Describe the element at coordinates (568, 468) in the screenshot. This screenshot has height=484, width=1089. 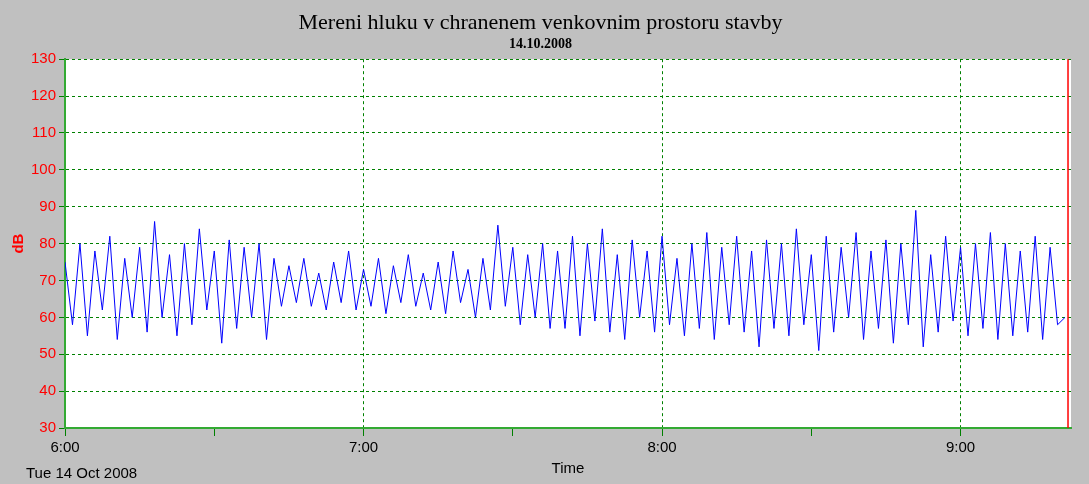
I see `x-axis-title: Time` at that location.